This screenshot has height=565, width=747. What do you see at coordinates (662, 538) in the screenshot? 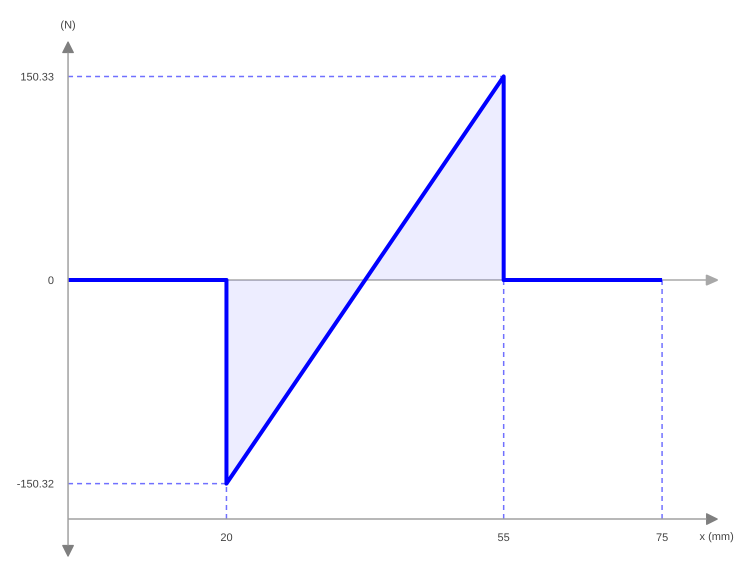
I see `x-tick-label: 75` at bounding box center [662, 538].